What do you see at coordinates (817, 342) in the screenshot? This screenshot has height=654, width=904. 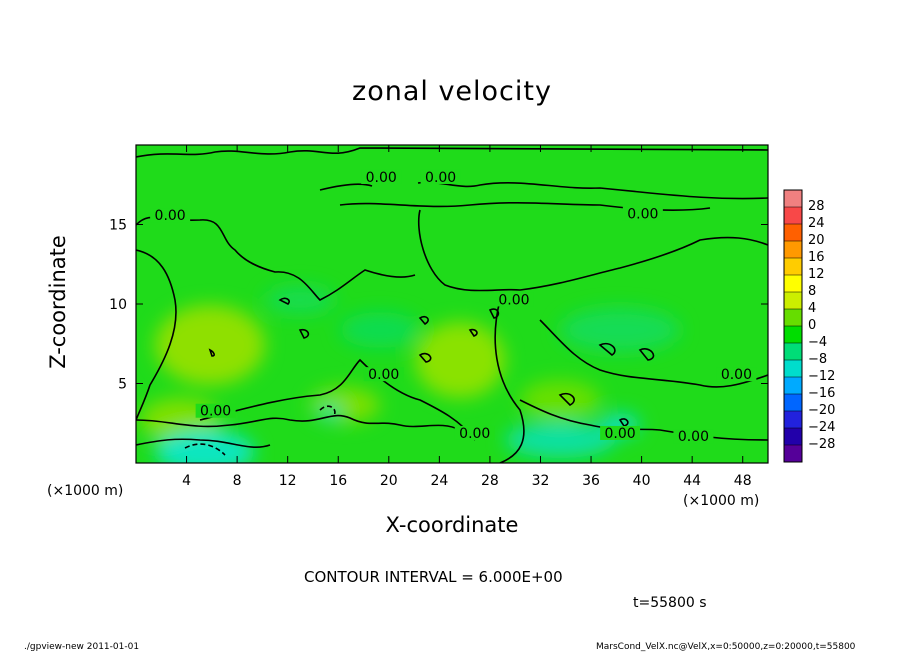 I see `colorbar-label: −4` at bounding box center [817, 342].